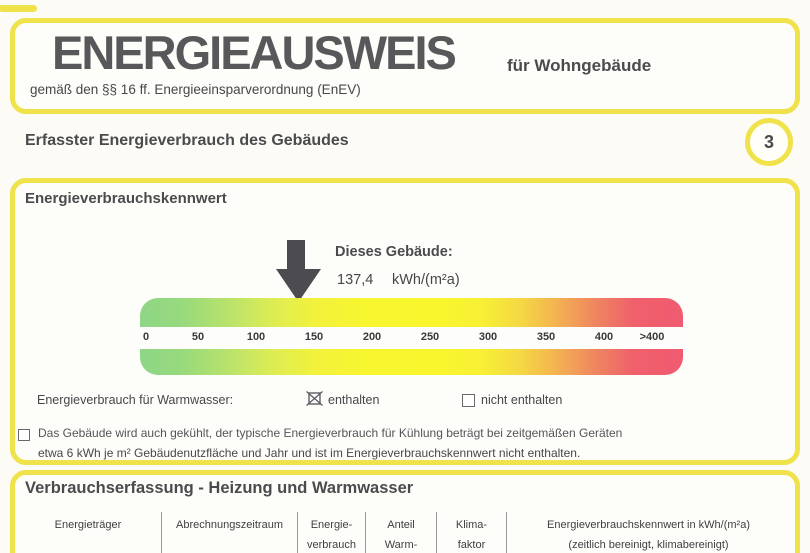 This screenshot has height=553, width=810. What do you see at coordinates (426, 280) in the screenshot?
I see `building-value-unit: kWh/(m²a)` at bounding box center [426, 280].